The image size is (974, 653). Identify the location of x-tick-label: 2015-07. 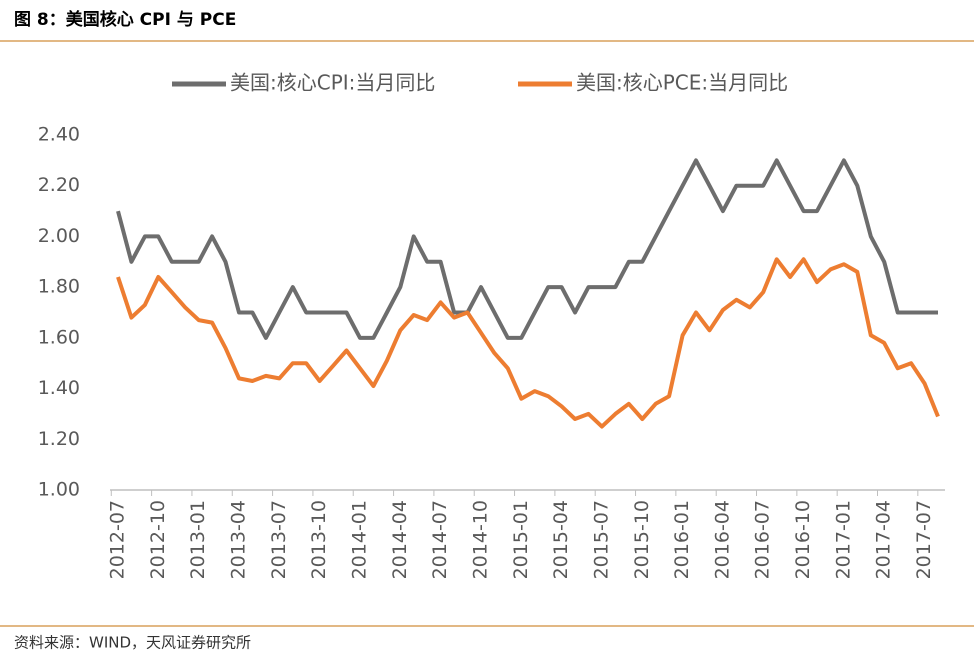
(601, 539).